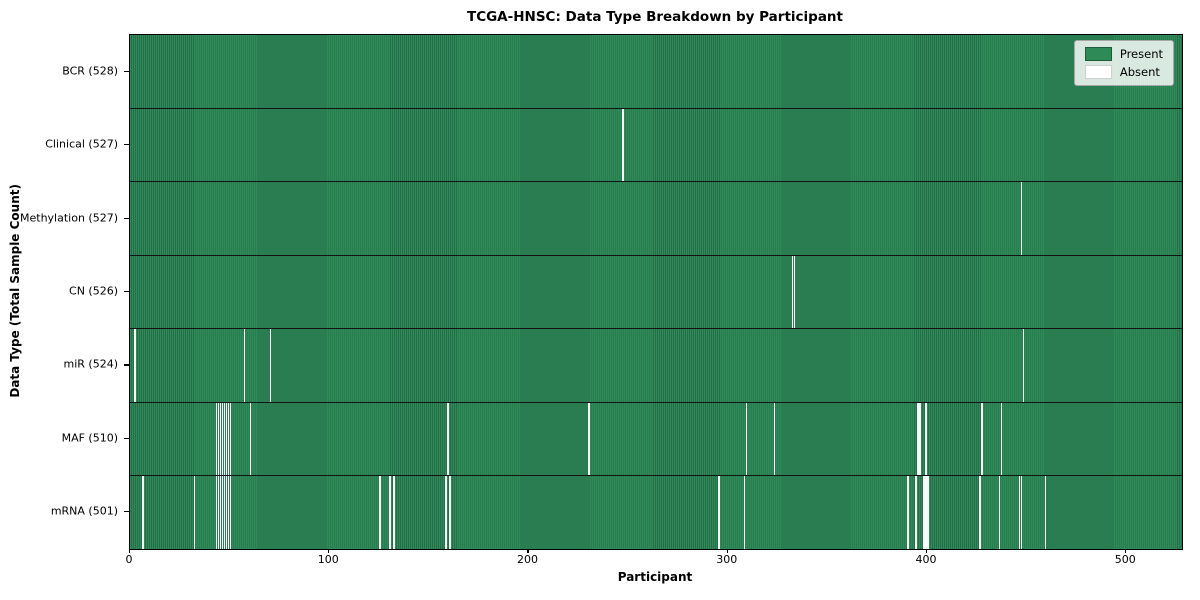  Describe the element at coordinates (727, 559) in the screenshot. I see `x-tick-label: 300` at that location.